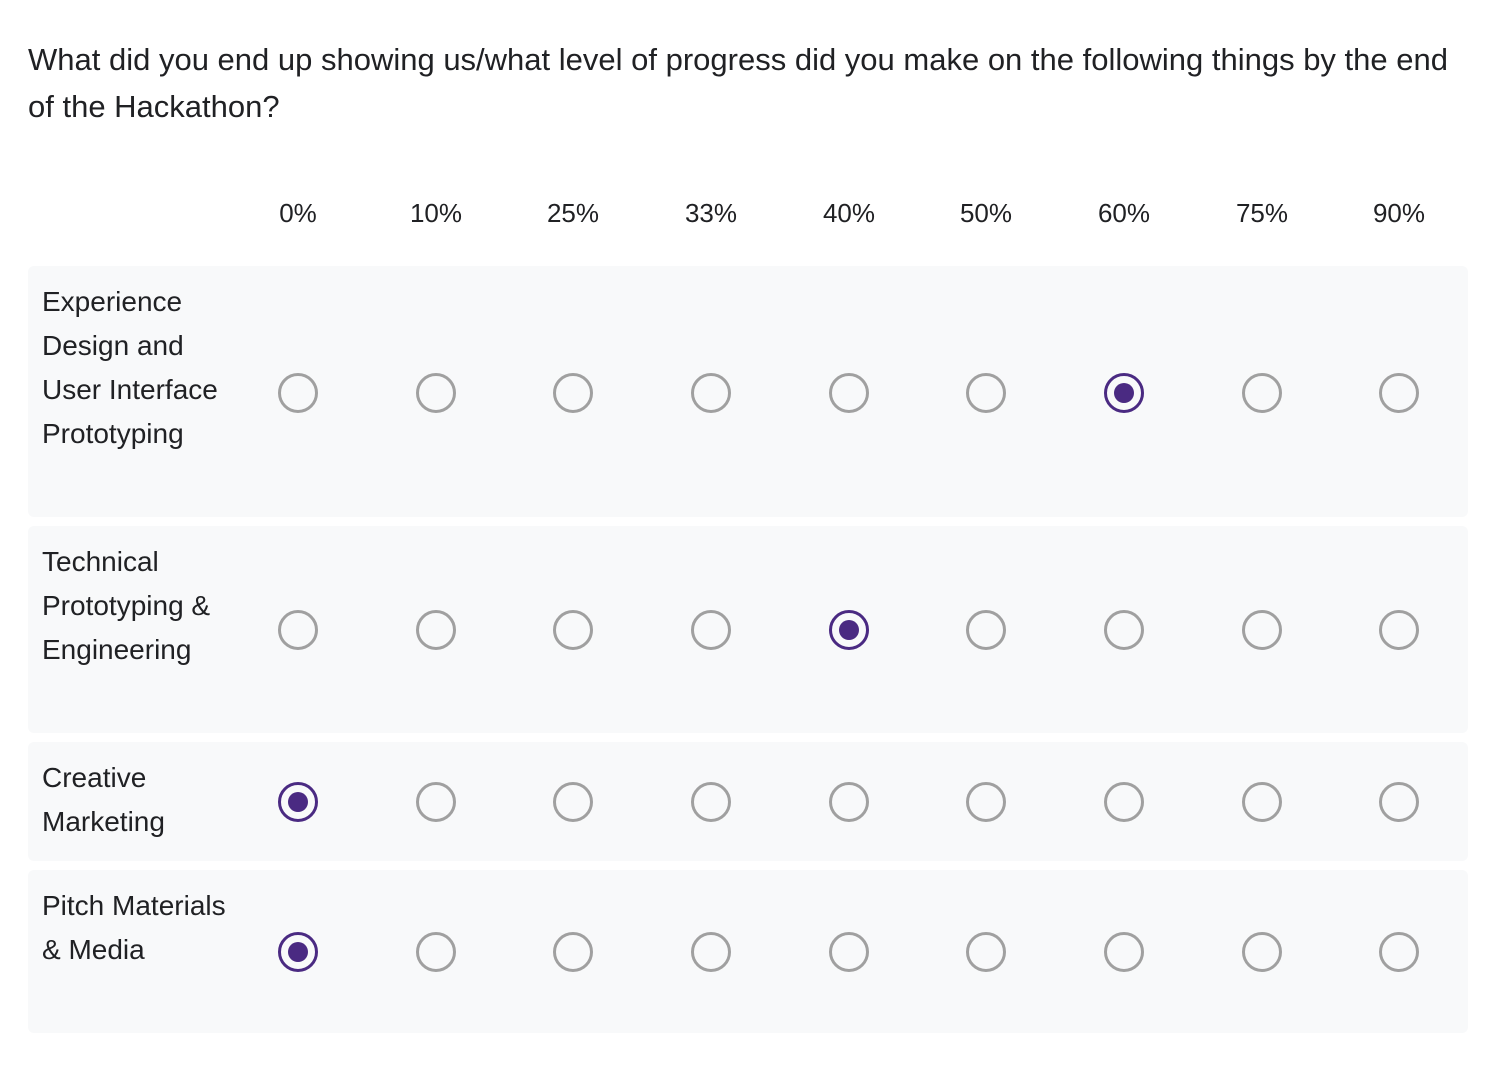 This screenshot has height=1068, width=1488. What do you see at coordinates (748, 801) in the screenshot?
I see `grid-row: Creative Marketing` at bounding box center [748, 801].